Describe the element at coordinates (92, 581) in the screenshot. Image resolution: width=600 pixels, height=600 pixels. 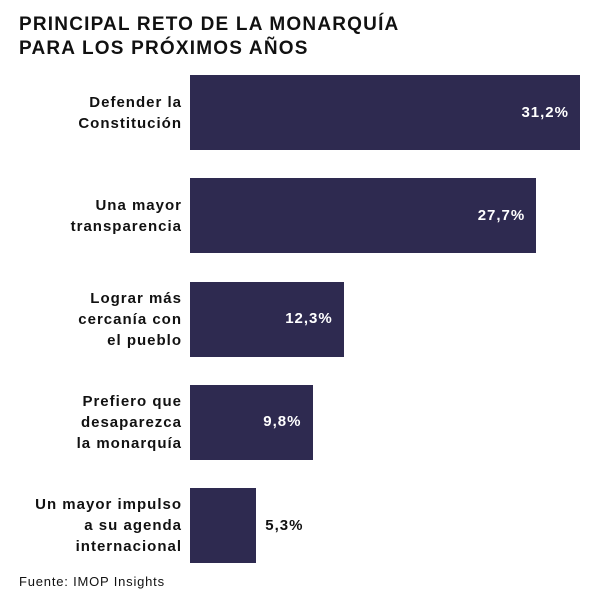
I see `source-note: Fuente: IMOP Insights` at that location.